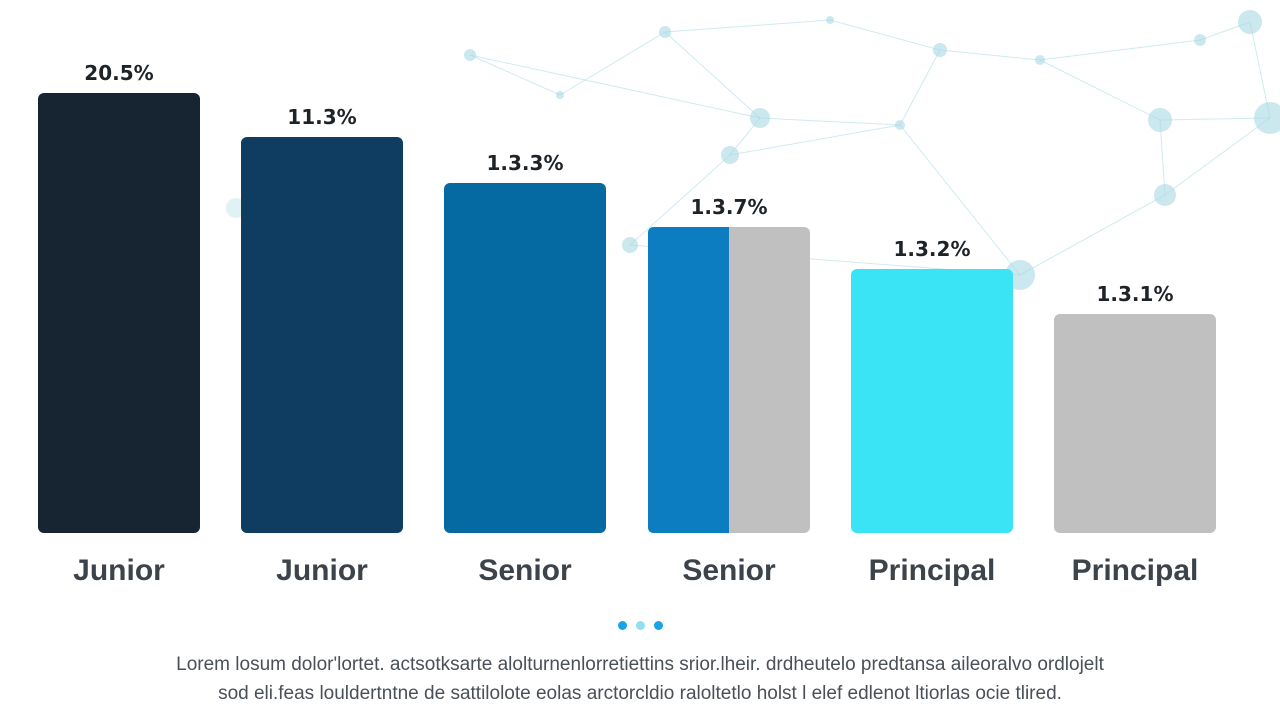 This screenshot has height=720, width=1280. Describe the element at coordinates (321, 117) in the screenshot. I see `bar-value-label: 11.3%` at that location.